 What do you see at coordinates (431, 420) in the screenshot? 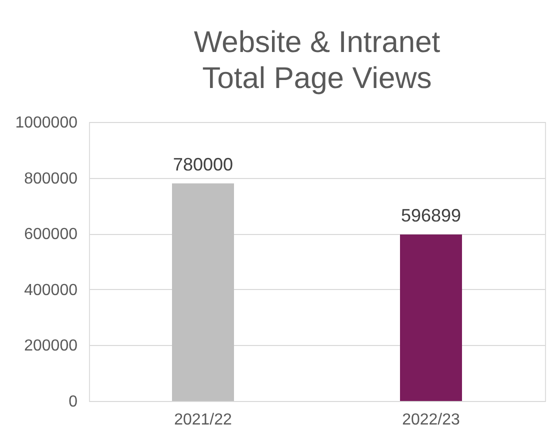
I see `x-tick-label: 2022/23` at bounding box center [431, 420].